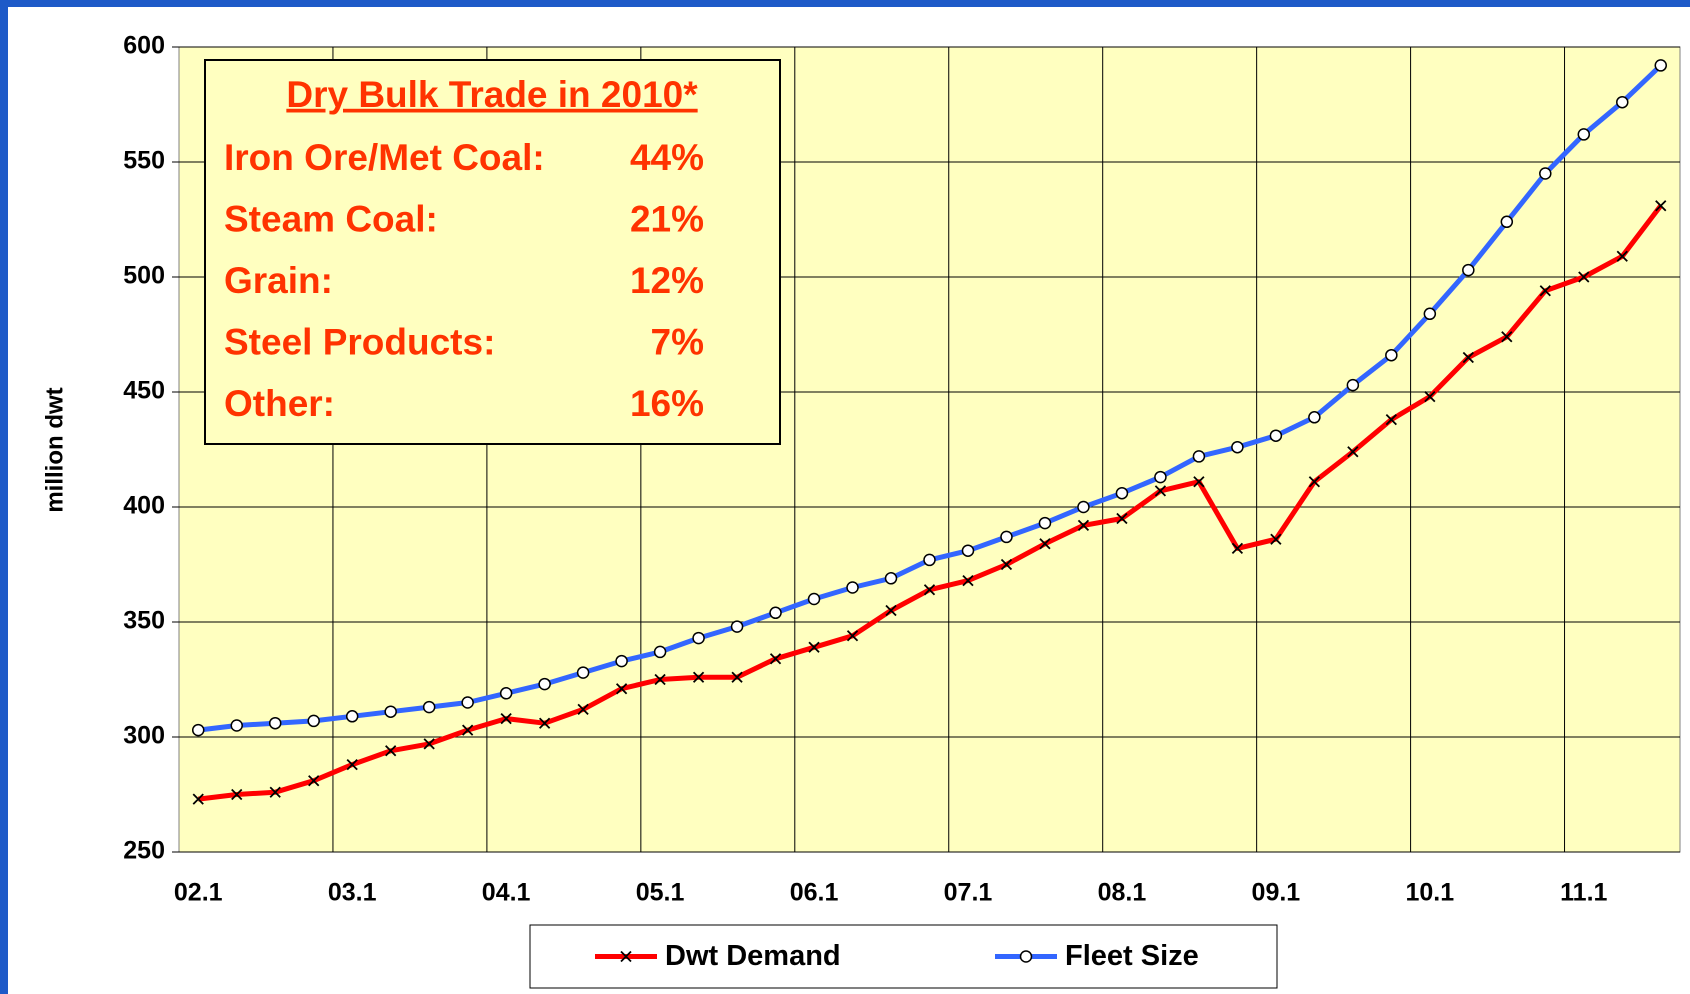 This screenshot has height=994, width=1690. What do you see at coordinates (279, 403) in the screenshot?
I see `annotation-label: Other:` at bounding box center [279, 403].